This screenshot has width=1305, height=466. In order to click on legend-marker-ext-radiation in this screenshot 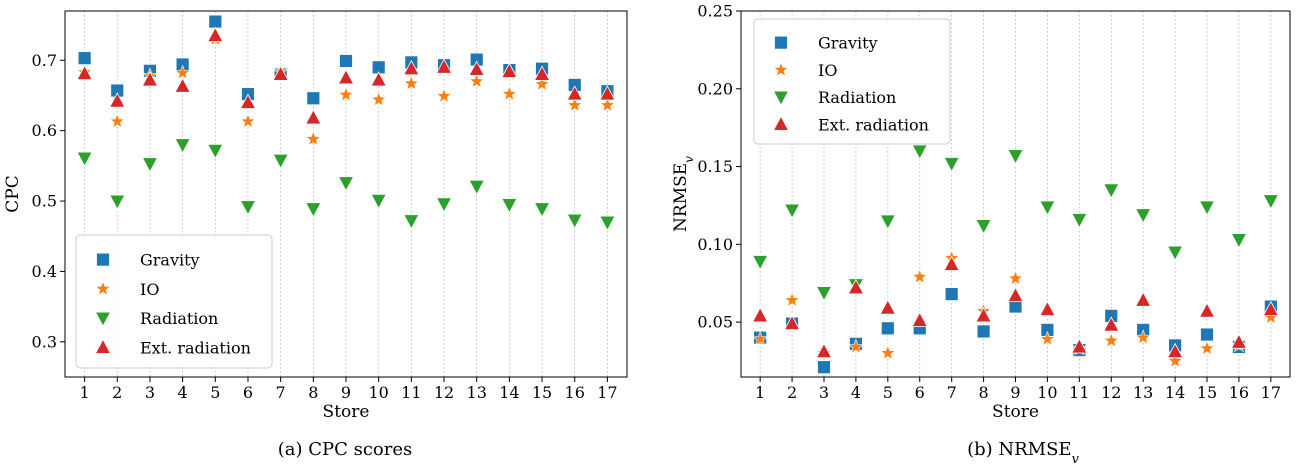, I will do `click(781, 123)`.